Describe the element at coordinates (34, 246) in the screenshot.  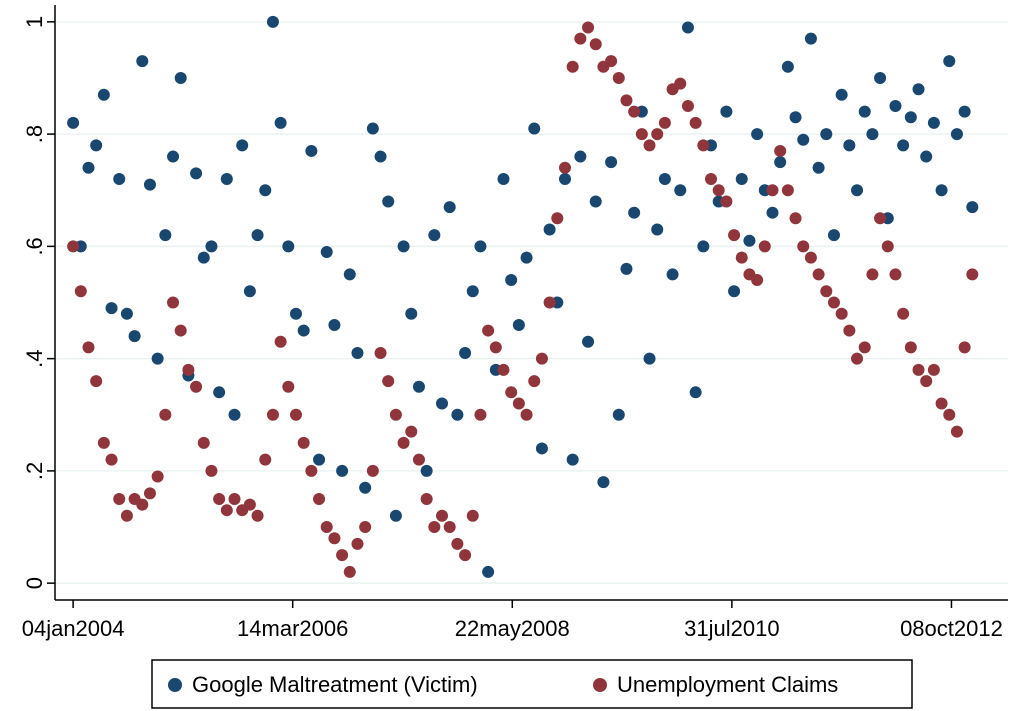
I see `y-tick-label: .6` at that location.